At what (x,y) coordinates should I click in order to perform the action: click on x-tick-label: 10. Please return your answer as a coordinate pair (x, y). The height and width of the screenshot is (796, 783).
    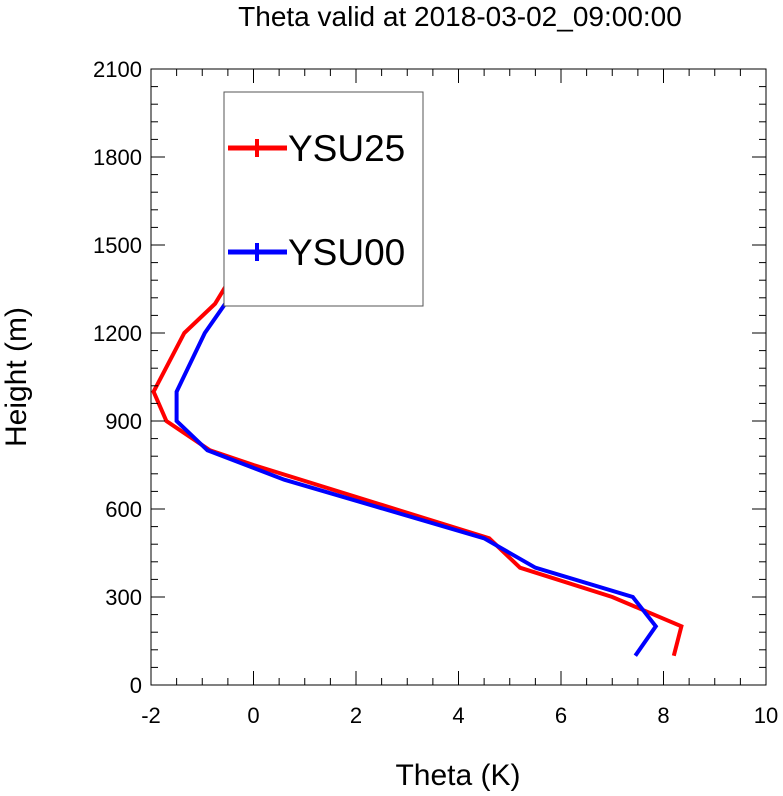
    Looking at the image, I should click on (766, 715).